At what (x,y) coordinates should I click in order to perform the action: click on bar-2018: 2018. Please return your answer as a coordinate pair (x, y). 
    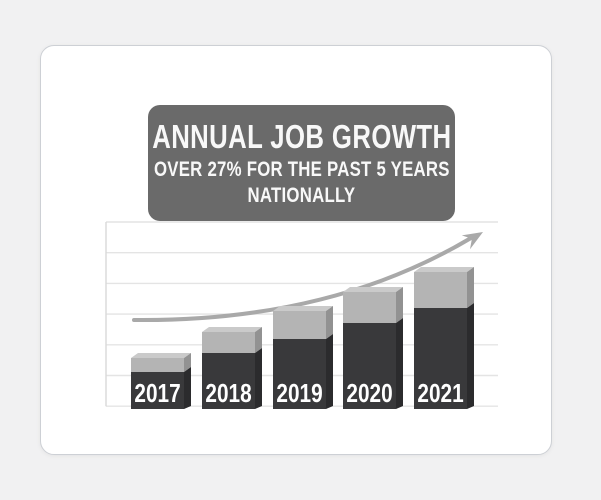
    Looking at the image, I should click on (232, 368).